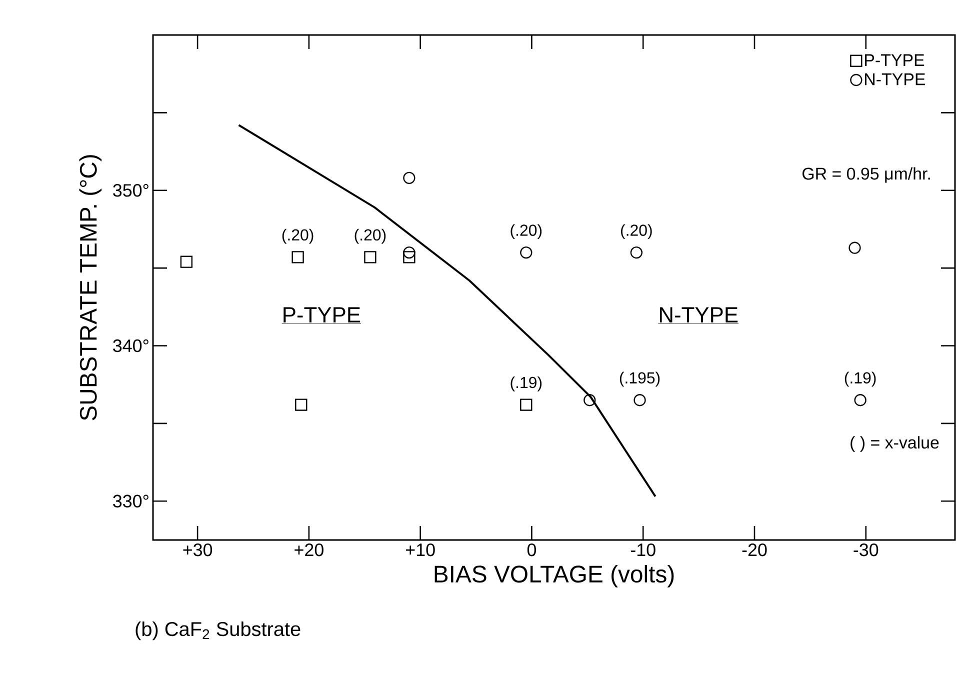 Image resolution: width=961 pixels, height=699 pixels. Describe the element at coordinates (866, 175) in the screenshot. I see `annotation: GR = 0.95 μm/hr.` at that location.